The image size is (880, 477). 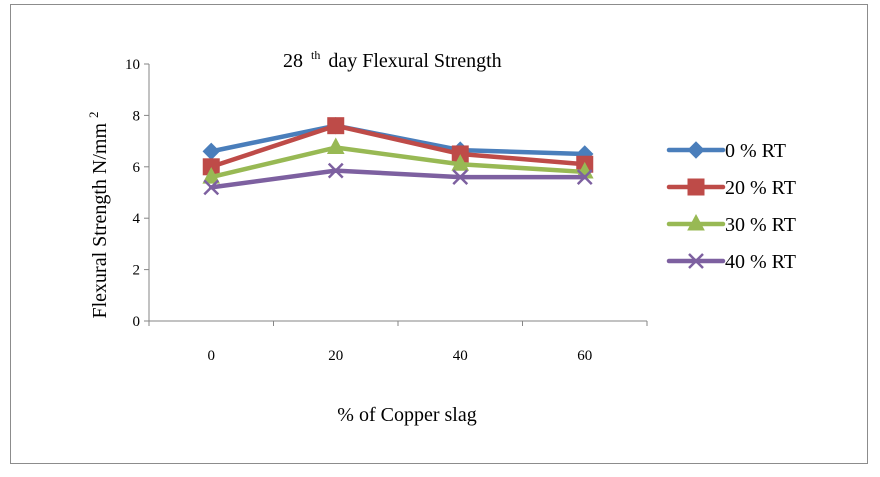 What do you see at coordinates (93, 114) in the screenshot?
I see `y-axis-label-superscript: 2` at bounding box center [93, 114].